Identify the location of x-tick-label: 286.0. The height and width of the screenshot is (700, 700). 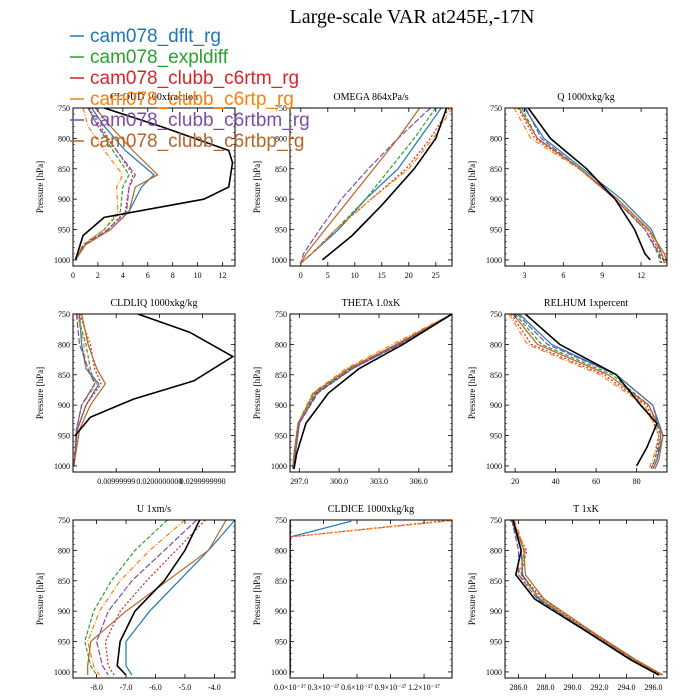
(519, 687).